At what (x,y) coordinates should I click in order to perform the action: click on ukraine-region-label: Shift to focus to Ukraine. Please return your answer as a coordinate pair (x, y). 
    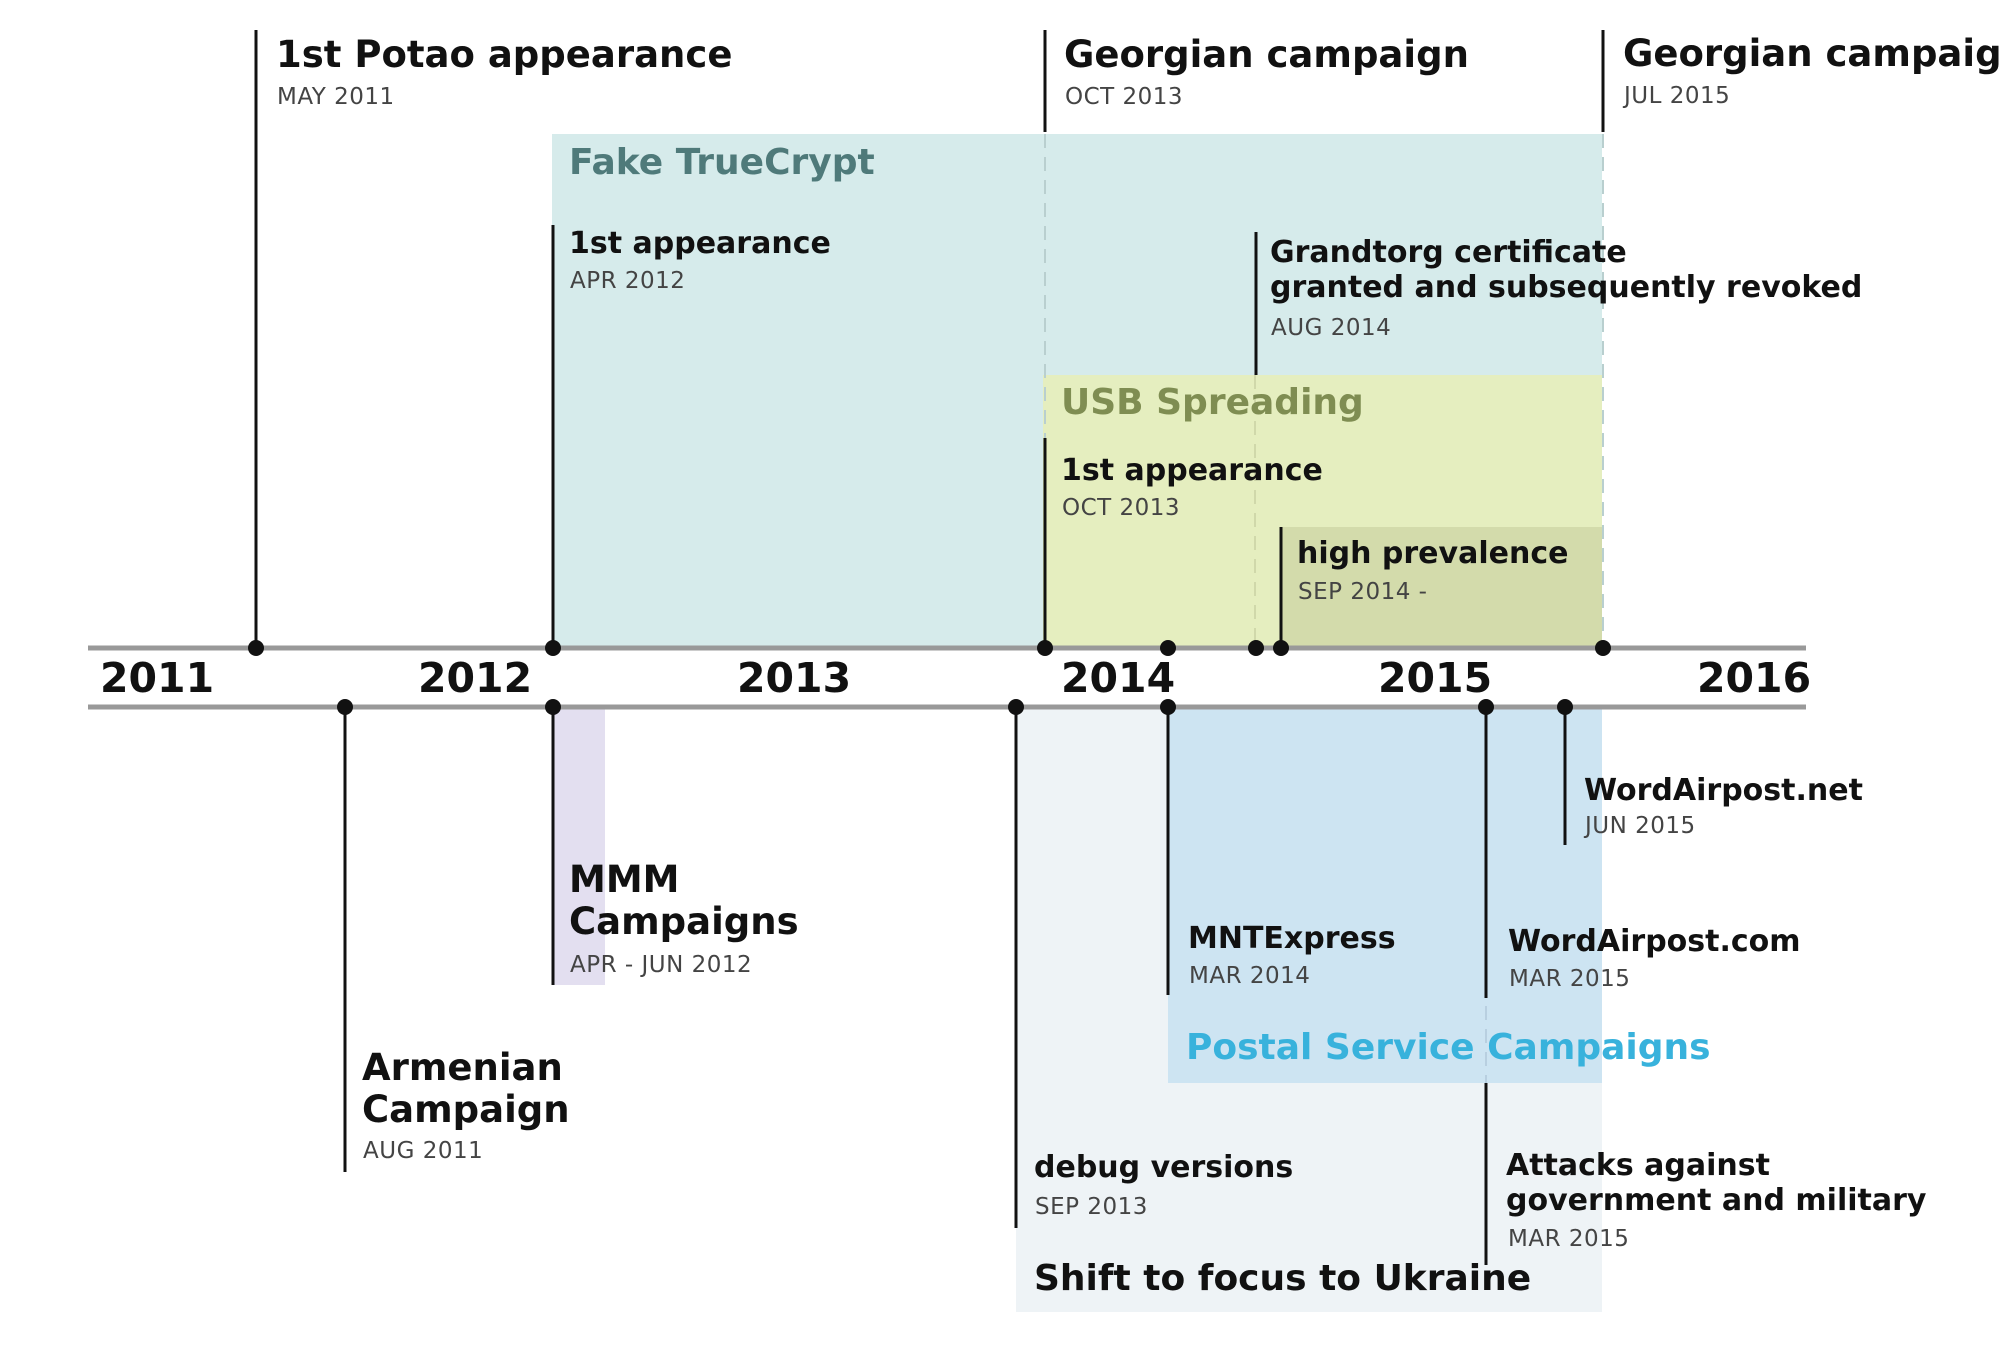
    Looking at the image, I should click on (1283, 1278).